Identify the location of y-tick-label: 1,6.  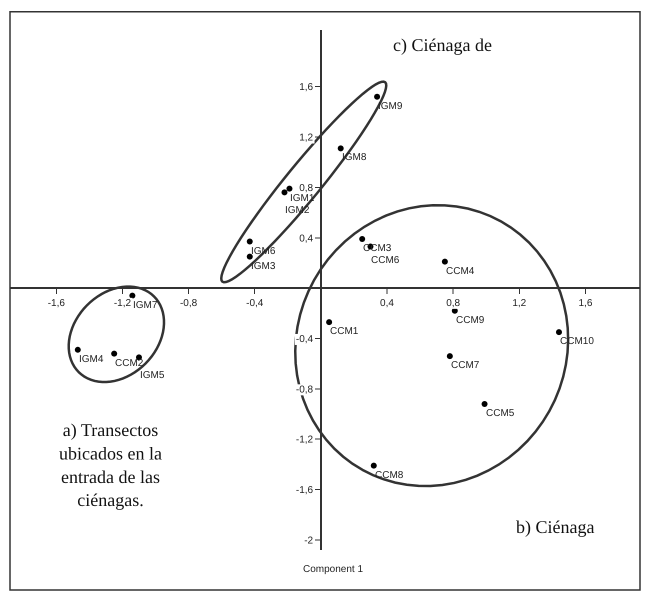
(306, 88).